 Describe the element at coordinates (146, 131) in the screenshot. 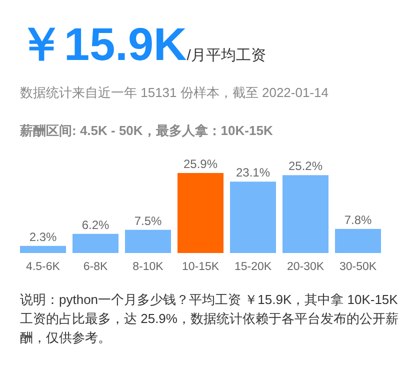

I see `text: 薪酬区间: 4.5K - 50K，最多人拿：10K-15K` at that location.